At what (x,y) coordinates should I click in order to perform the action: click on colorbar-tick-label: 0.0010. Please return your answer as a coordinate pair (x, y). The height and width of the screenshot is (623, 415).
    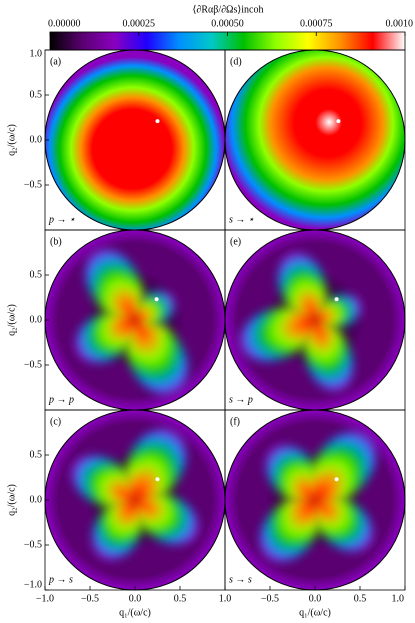
    Looking at the image, I should click on (400, 23).